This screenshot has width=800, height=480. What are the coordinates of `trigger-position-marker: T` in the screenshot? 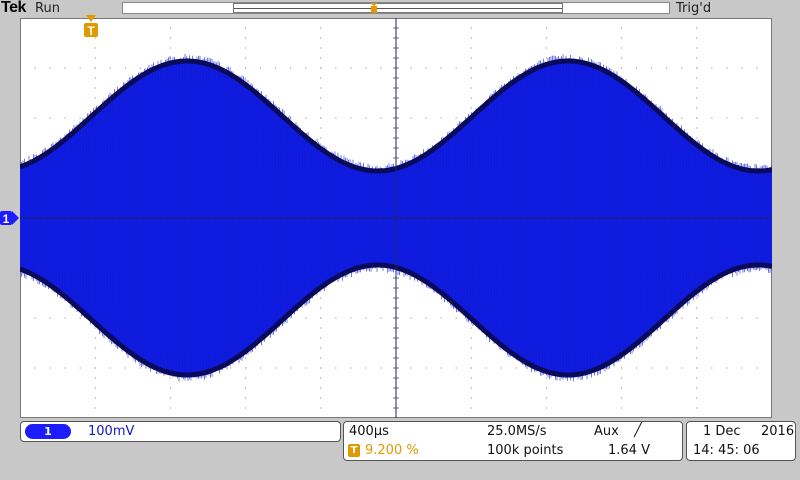 It's located at (91, 28).